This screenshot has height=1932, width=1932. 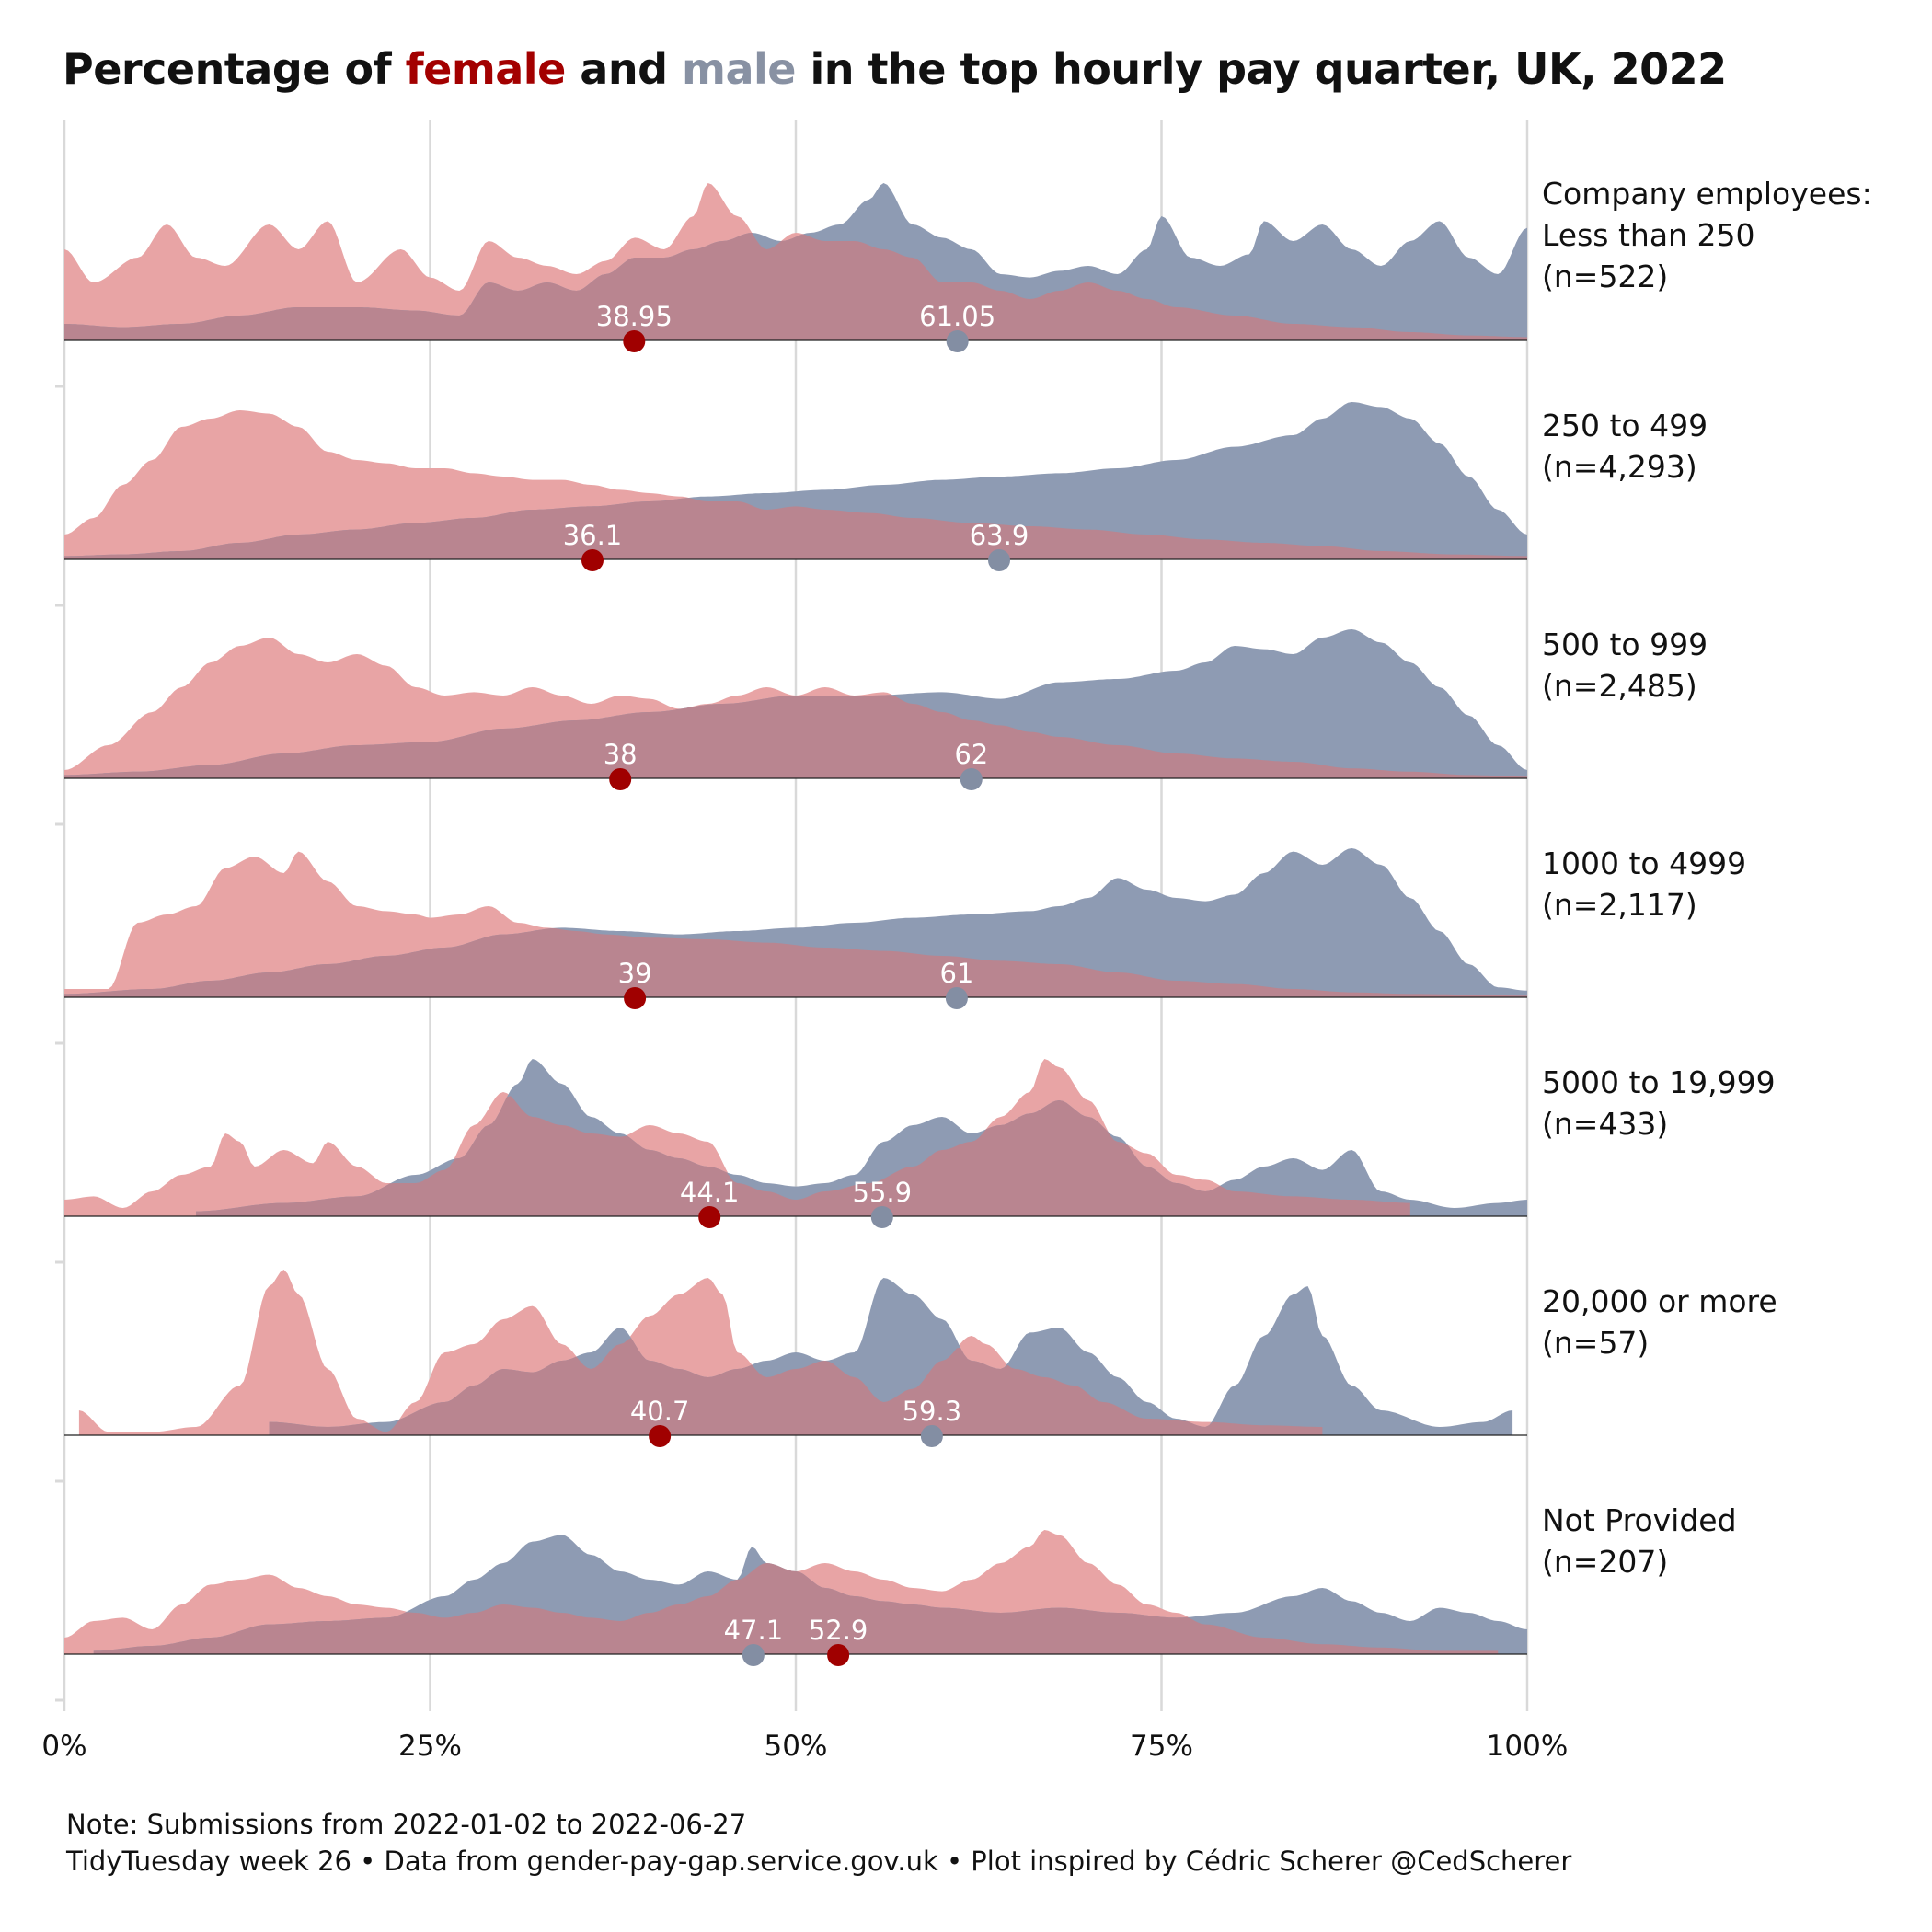 What do you see at coordinates (999, 535) in the screenshot?
I see `male-mean-label: 63.9` at bounding box center [999, 535].